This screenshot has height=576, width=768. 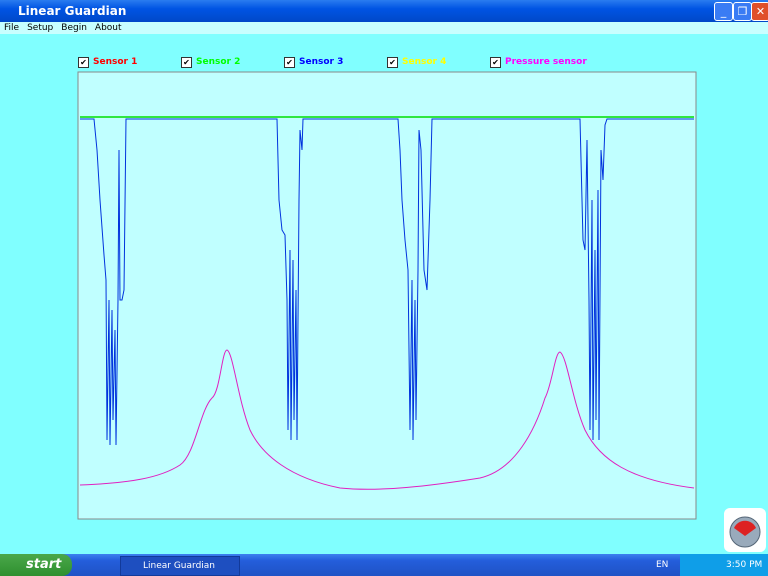 I want to click on logo-icon, so click(x=745, y=532).